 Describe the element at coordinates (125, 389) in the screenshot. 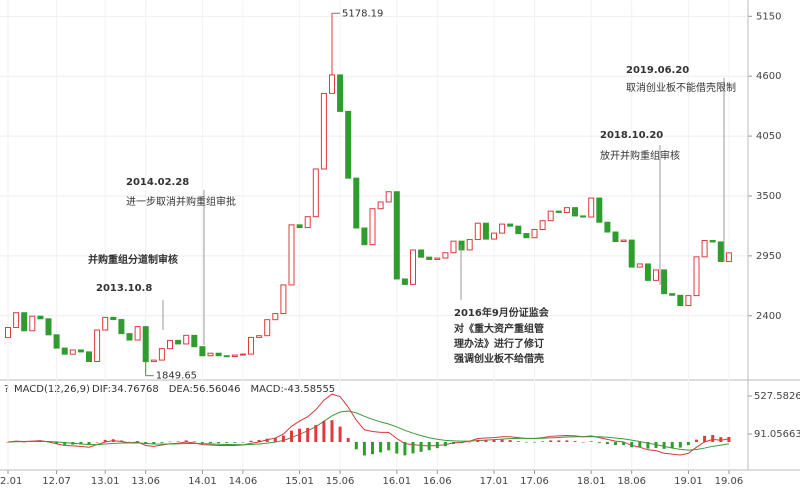

I see `legend-entry: DIF:34.76768` at that location.